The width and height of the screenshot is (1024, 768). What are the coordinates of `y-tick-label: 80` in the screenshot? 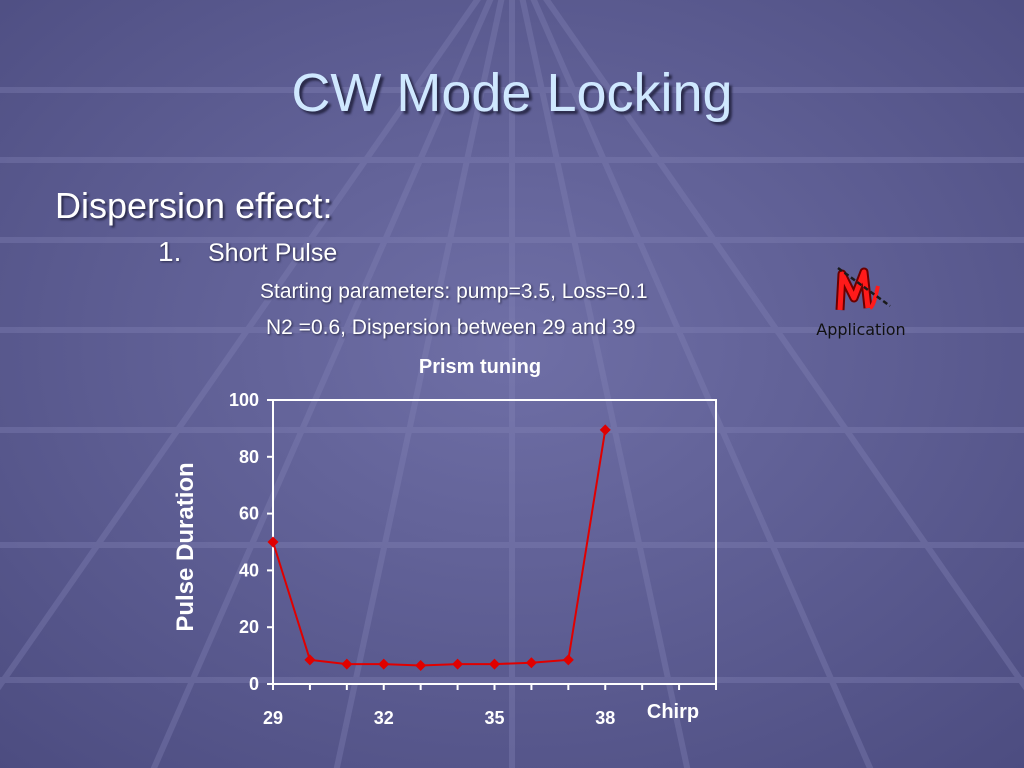 It's located at (249, 457).